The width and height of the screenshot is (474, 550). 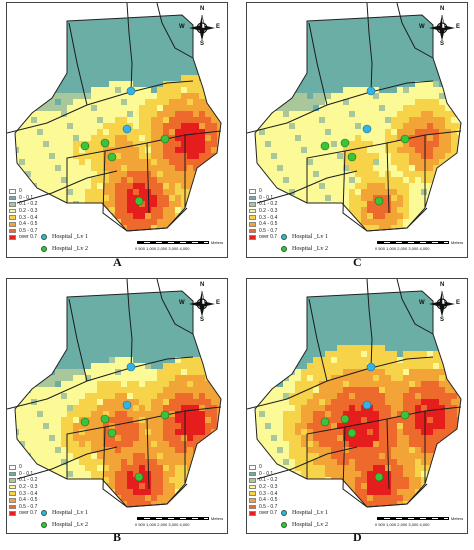 I want to click on district-boundary-line, so click(x=67, y=187).